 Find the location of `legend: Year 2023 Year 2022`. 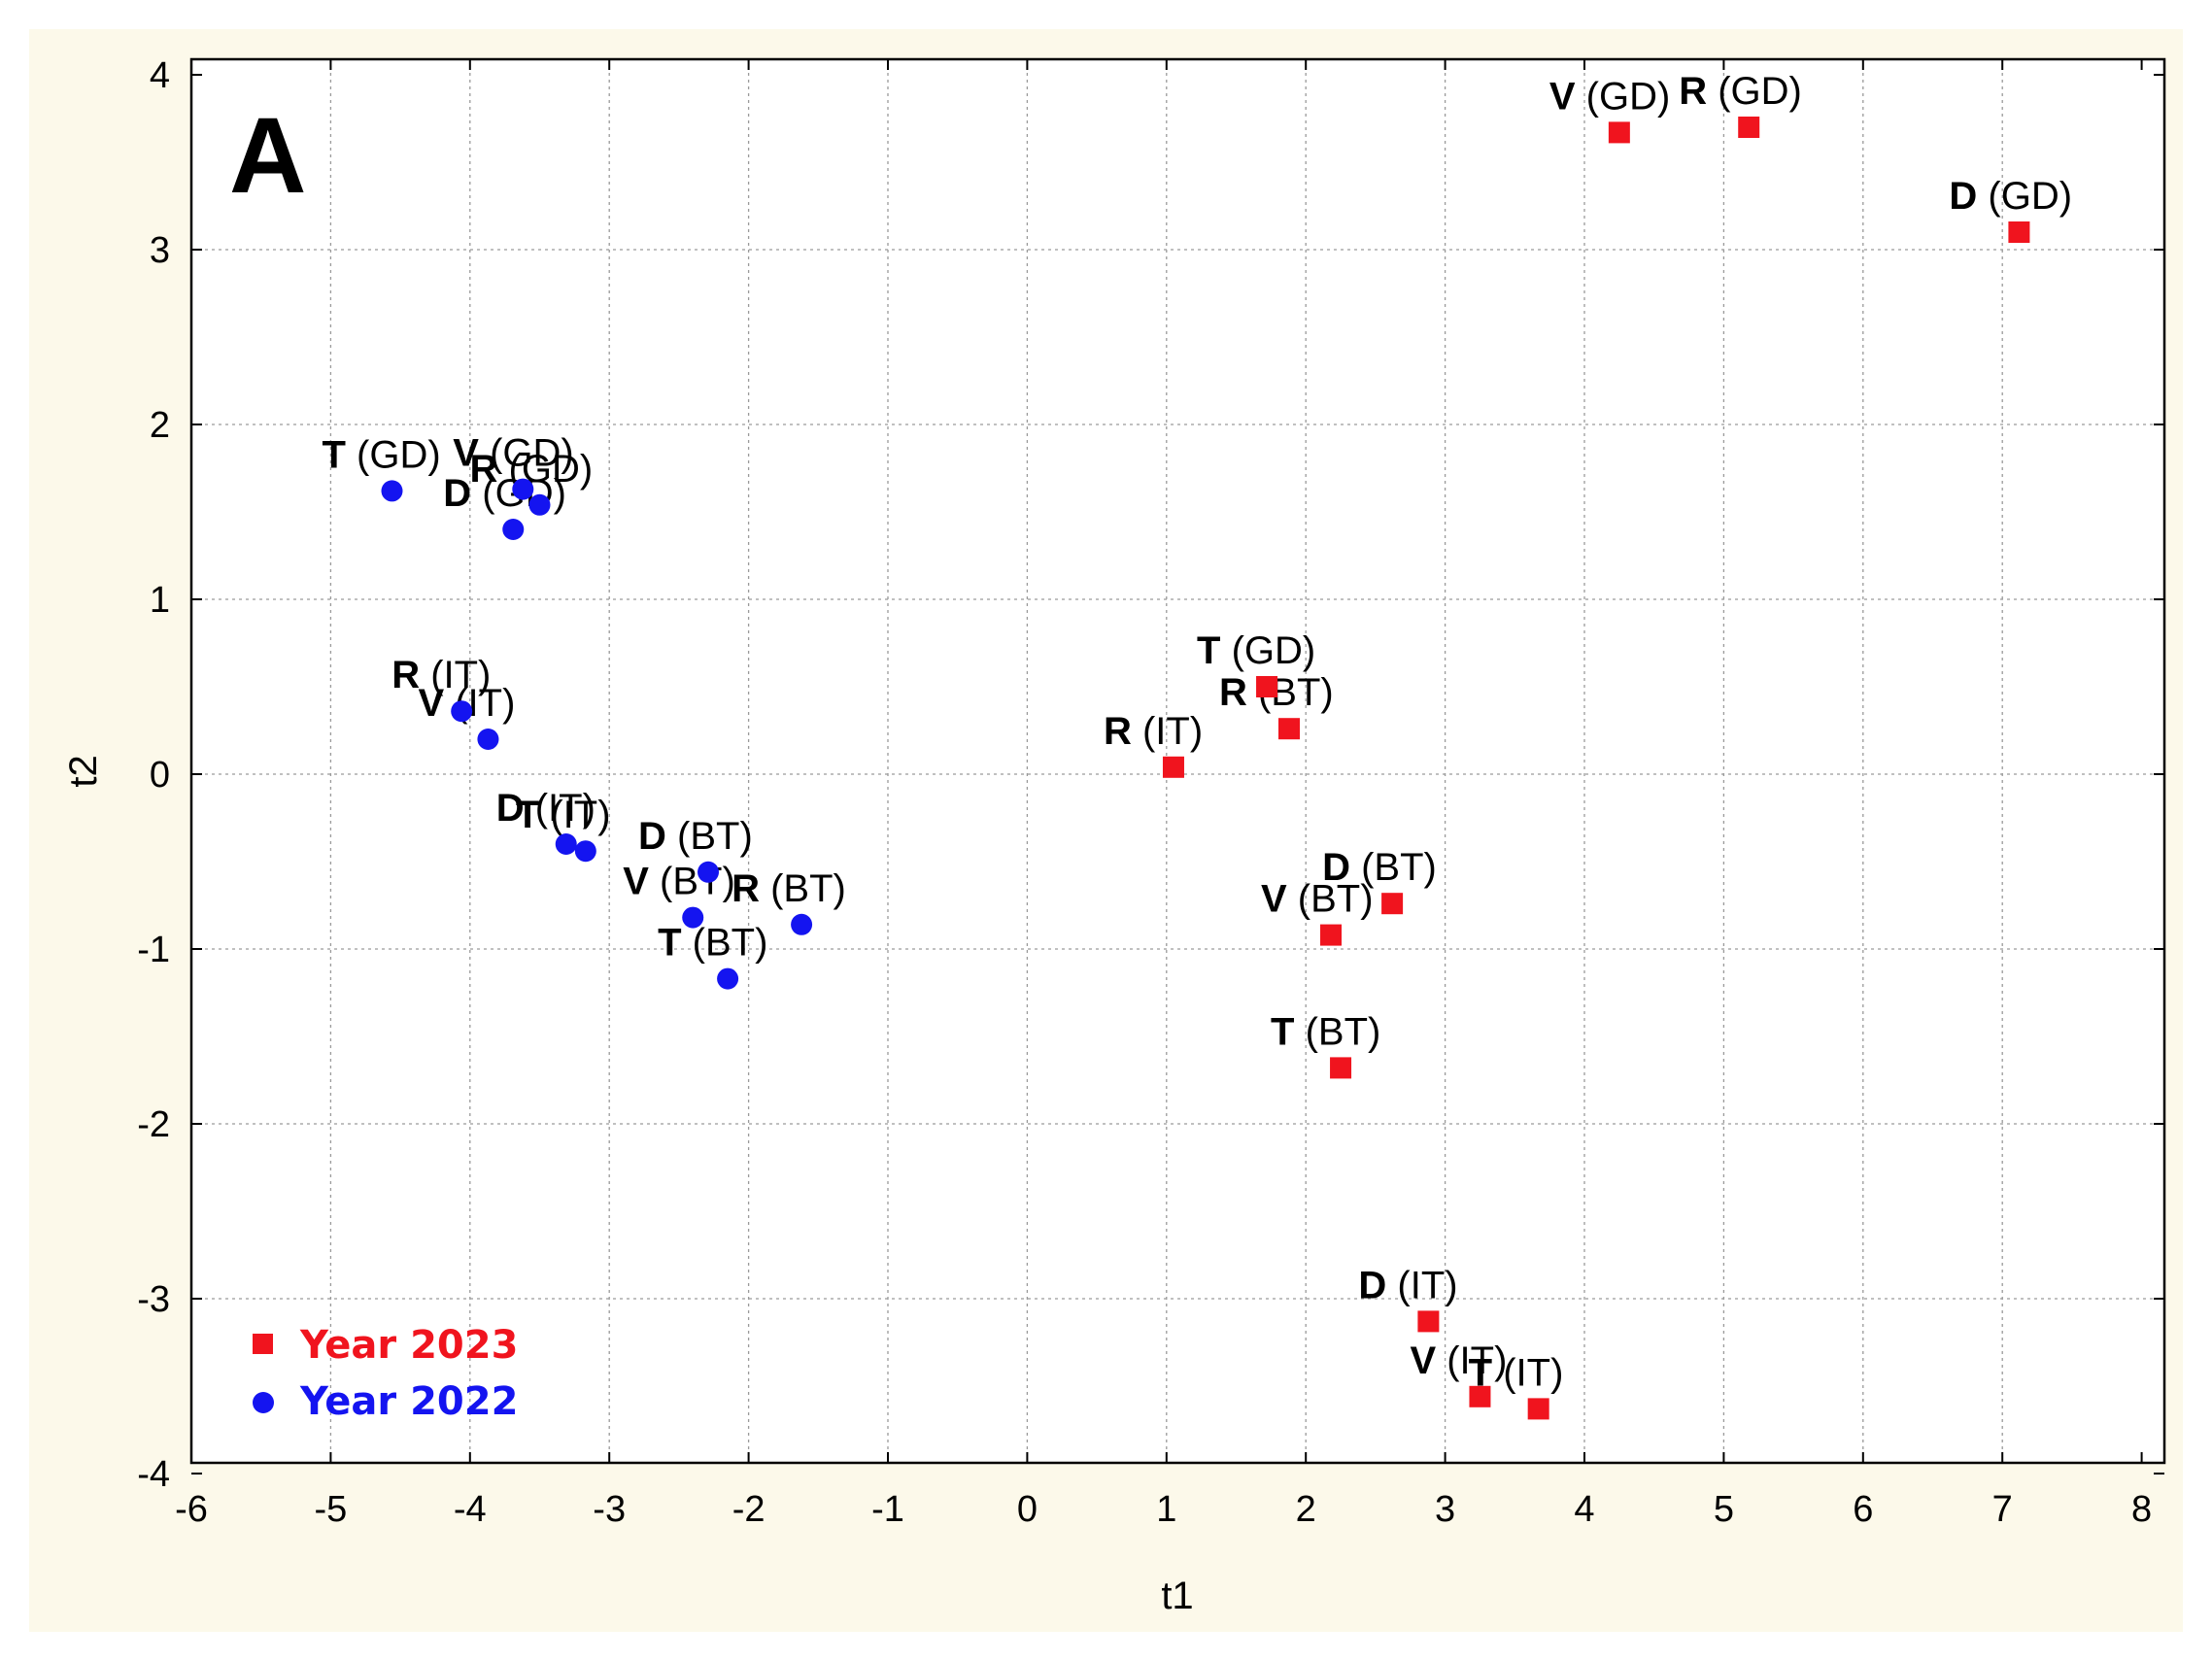

legend: Year 2023 Year 2022 is located at coordinates (386, 1373).